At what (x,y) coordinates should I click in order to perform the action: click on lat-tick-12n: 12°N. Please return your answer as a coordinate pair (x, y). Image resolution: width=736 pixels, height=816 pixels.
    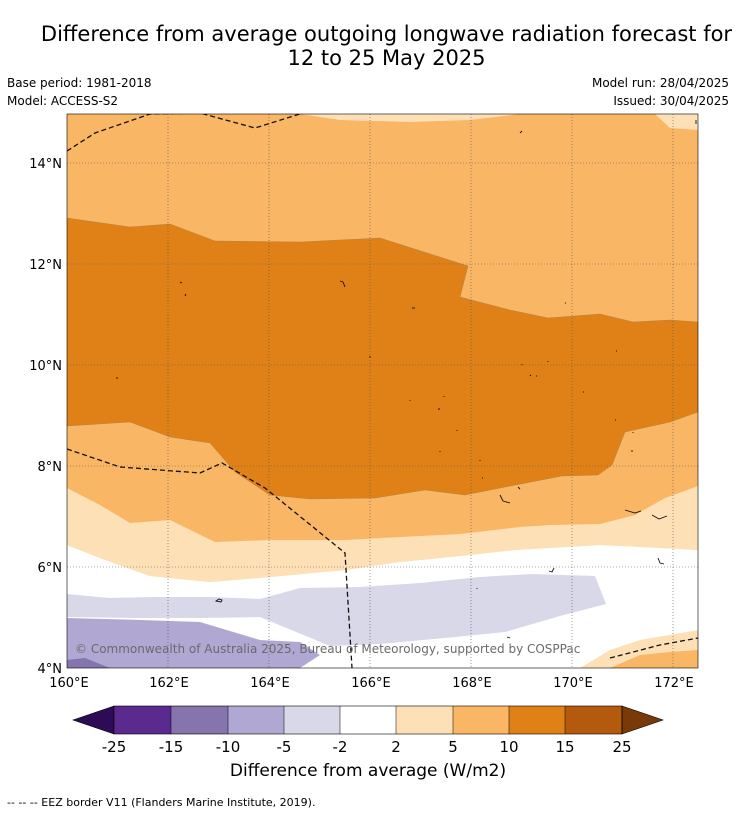
    Looking at the image, I should click on (45, 265).